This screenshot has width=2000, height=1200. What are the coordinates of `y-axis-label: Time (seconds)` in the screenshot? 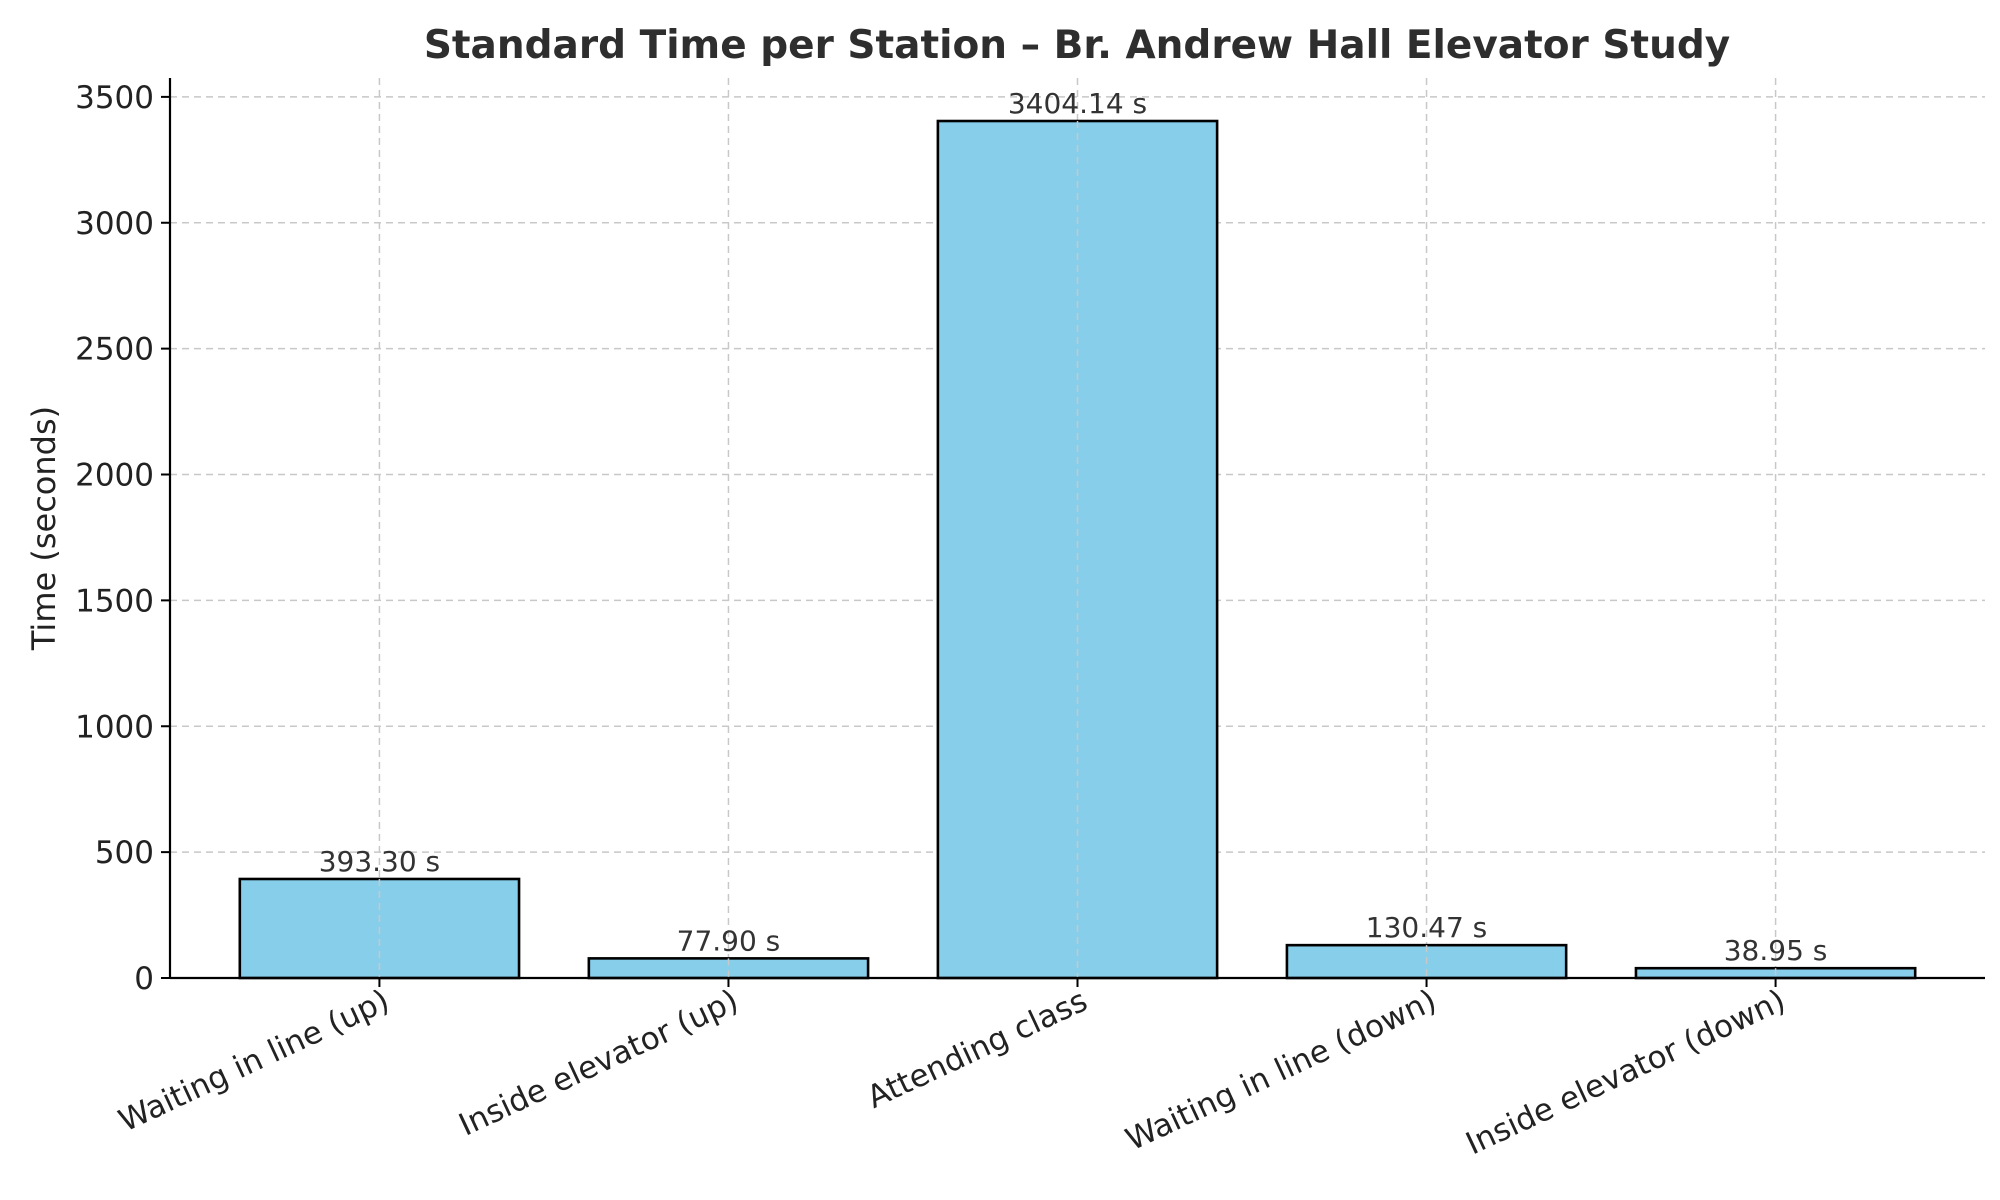 It's located at (44, 528).